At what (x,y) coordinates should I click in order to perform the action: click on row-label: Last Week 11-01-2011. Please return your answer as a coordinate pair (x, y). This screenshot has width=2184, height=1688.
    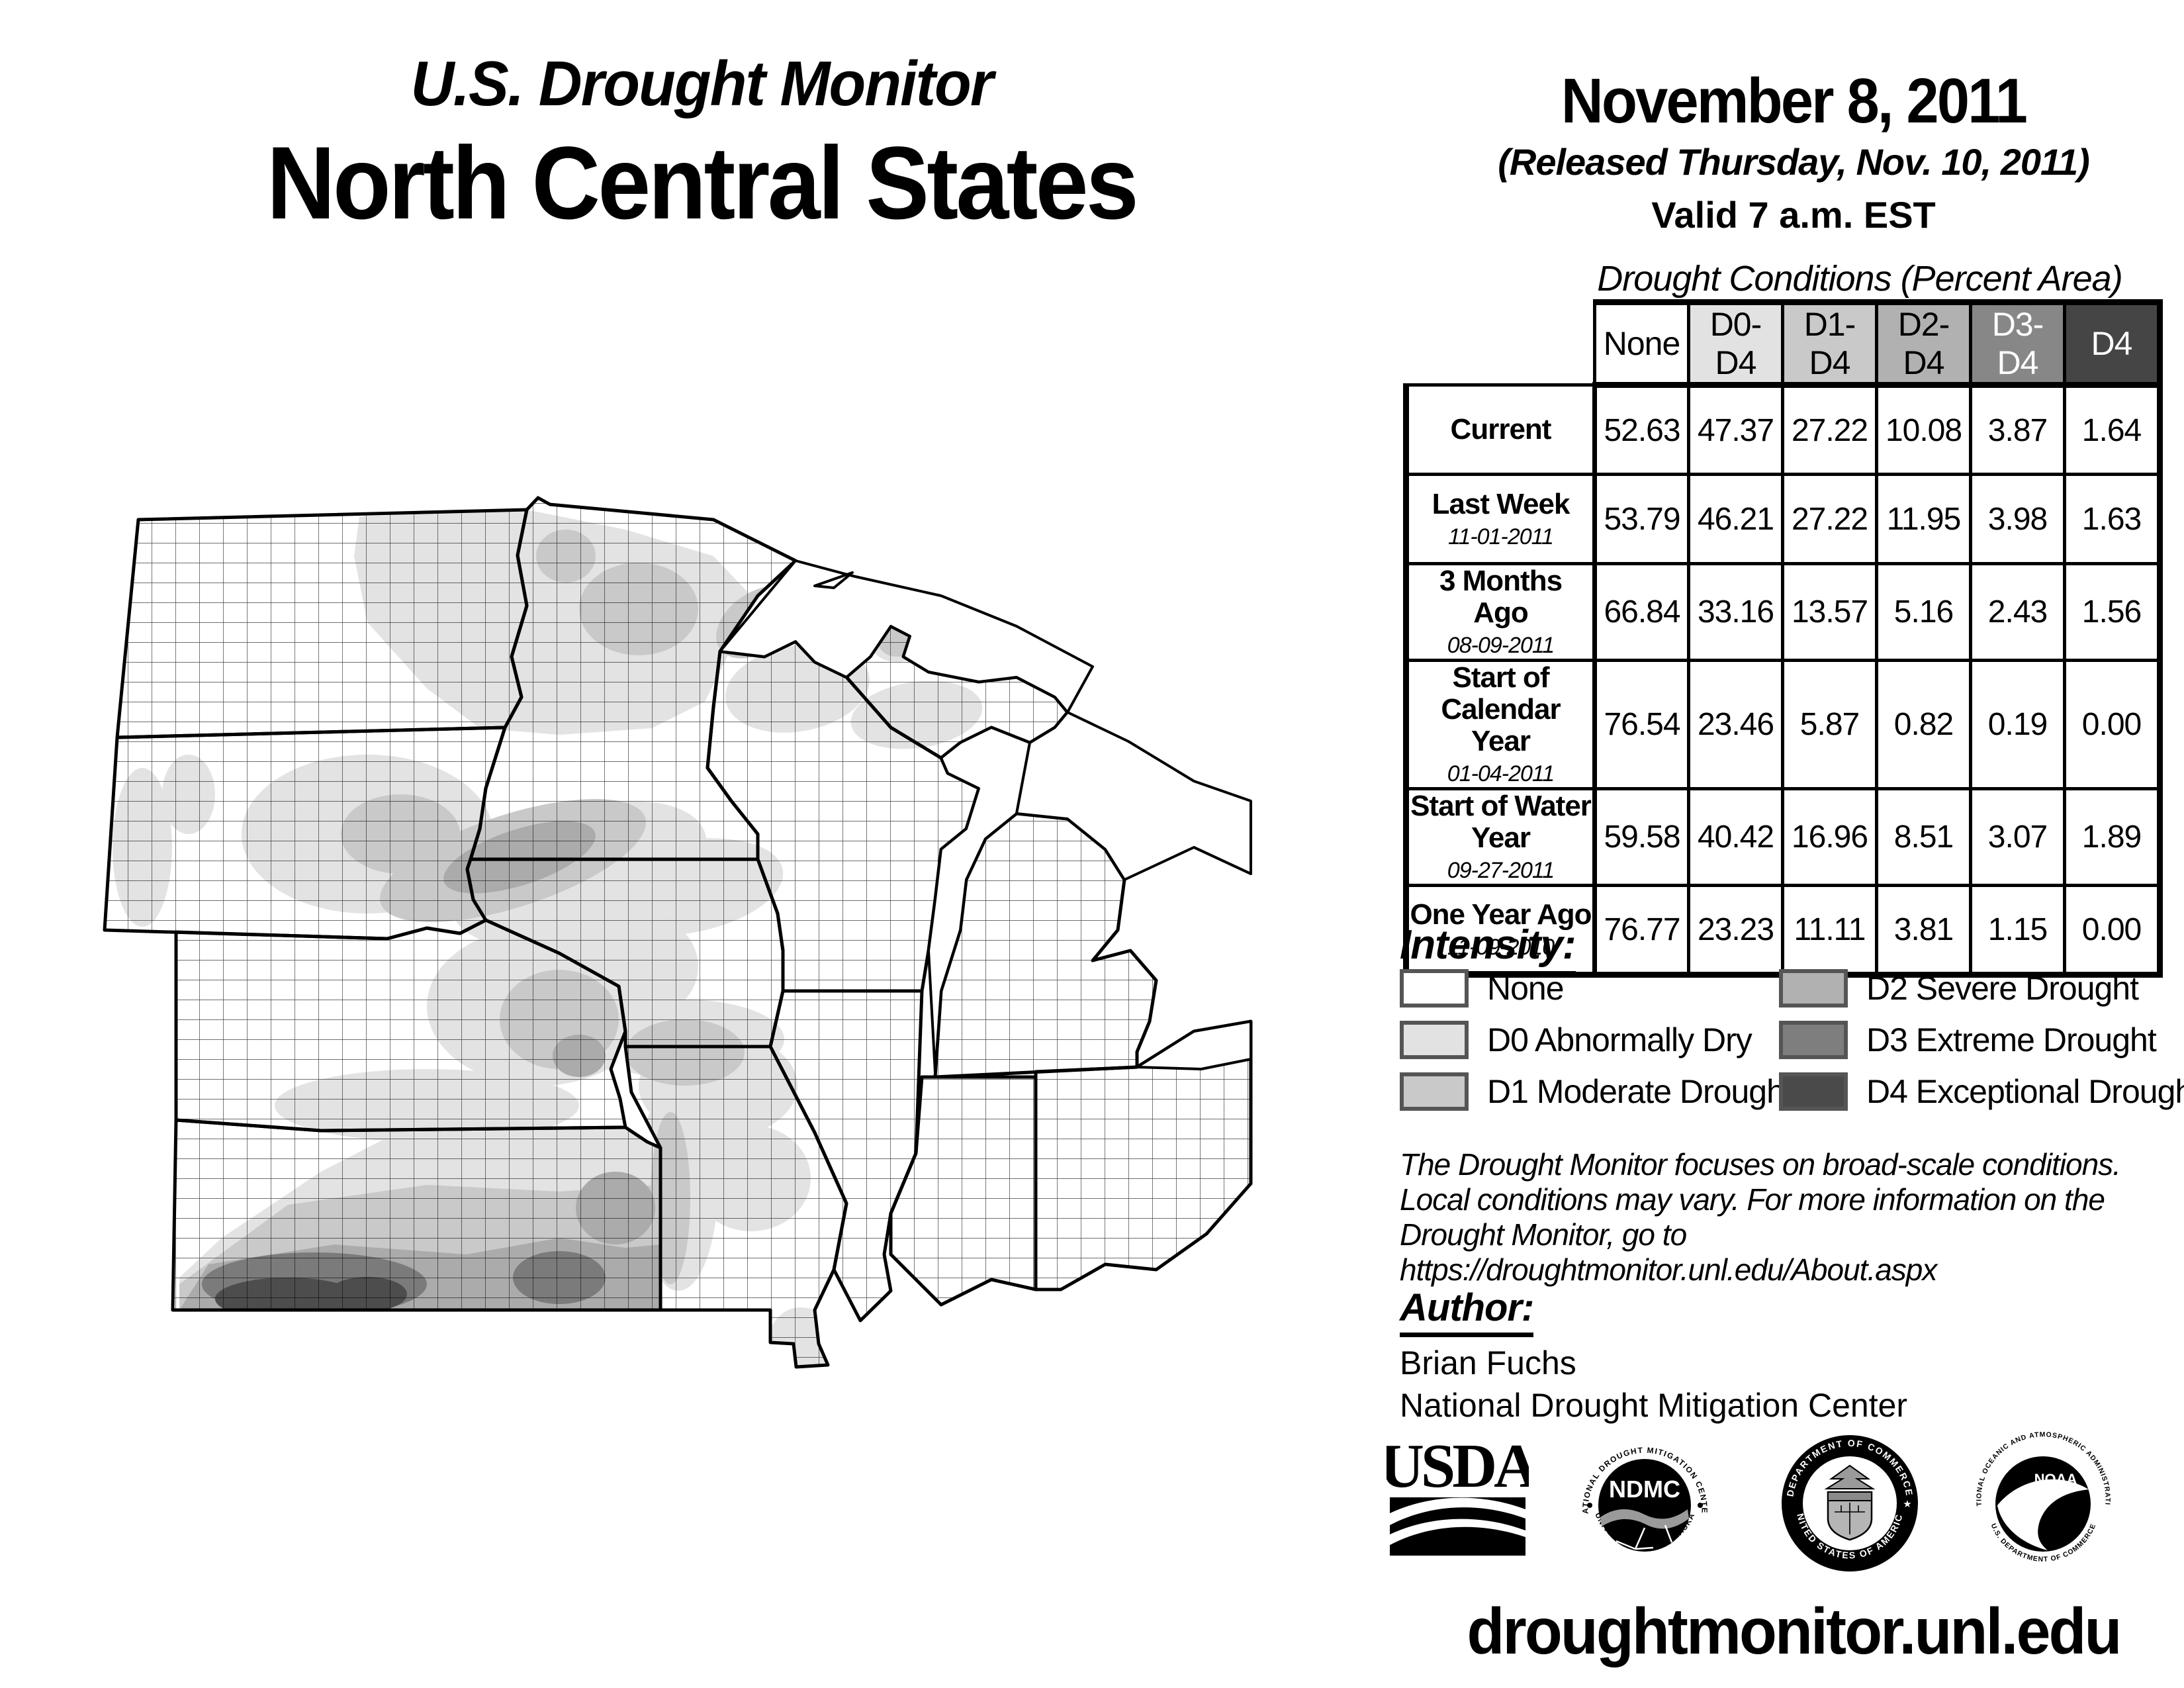
    Looking at the image, I should click on (1500, 519).